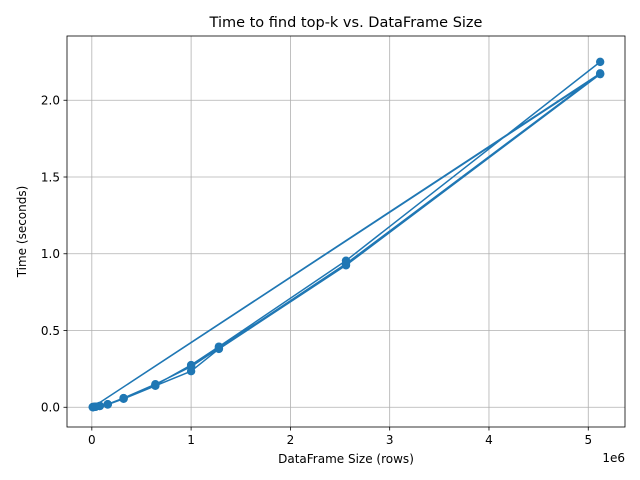 This screenshot has height=480, width=640. Describe the element at coordinates (50, 408) in the screenshot. I see `y-tick-label: 0.0` at that location.